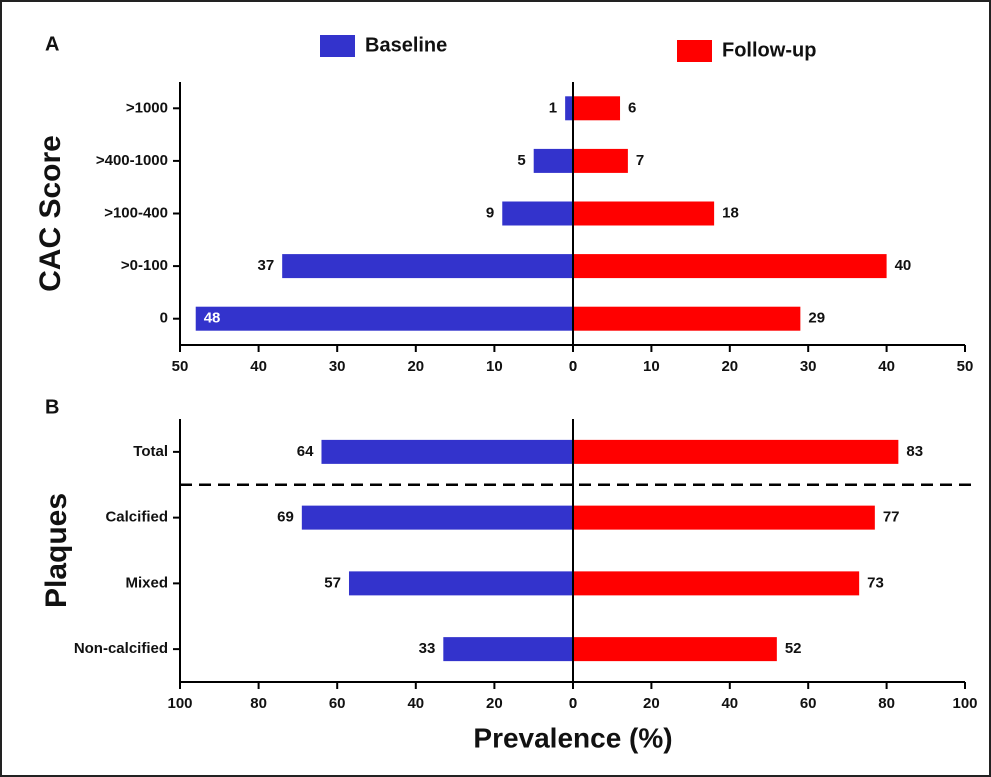 This screenshot has width=991, height=777. What do you see at coordinates (136, 517) in the screenshot?
I see `y-tick-label: Calcified` at bounding box center [136, 517].